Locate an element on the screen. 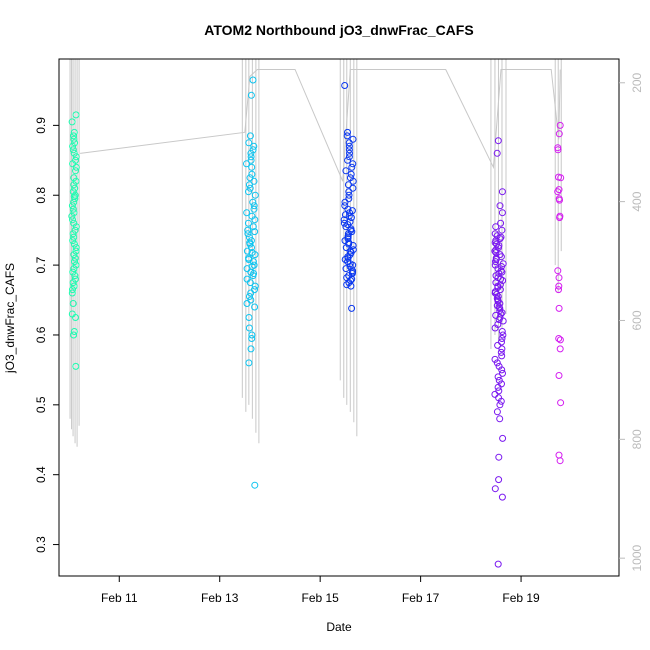 The height and width of the screenshot is (650, 650). y-tick-label: 0.7 is located at coordinates (41, 264).